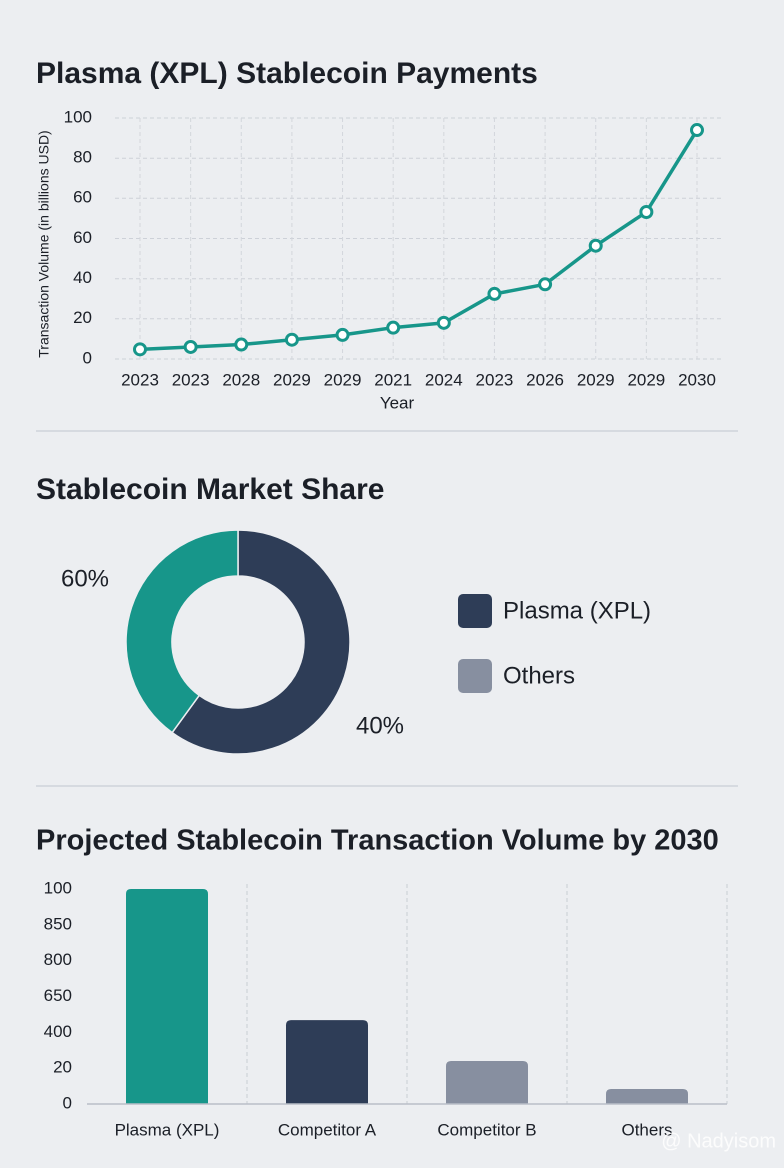  I want to click on x-tick-label: Others, so click(646, 1129).